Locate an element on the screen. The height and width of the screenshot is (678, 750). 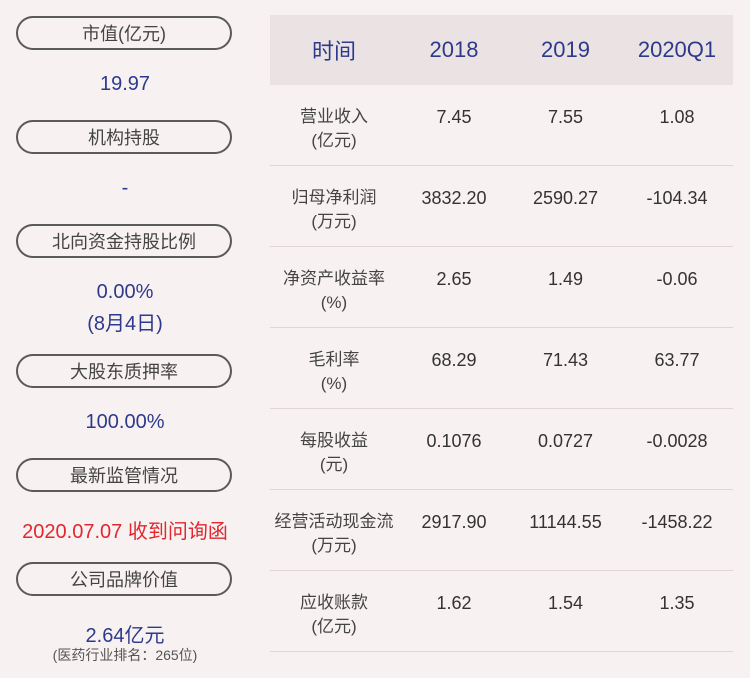
table-row: 净资产收益率 (%) 2.65 1.49 -0.06 is located at coordinates (501, 287).